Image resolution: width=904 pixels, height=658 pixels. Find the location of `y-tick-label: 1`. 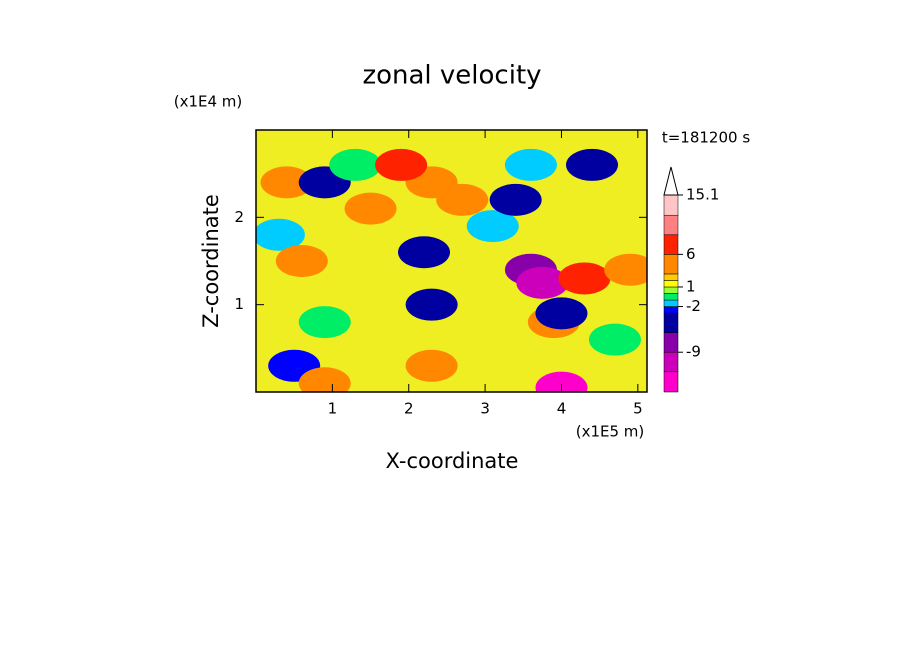

y-tick-label: 1 is located at coordinates (239, 304).